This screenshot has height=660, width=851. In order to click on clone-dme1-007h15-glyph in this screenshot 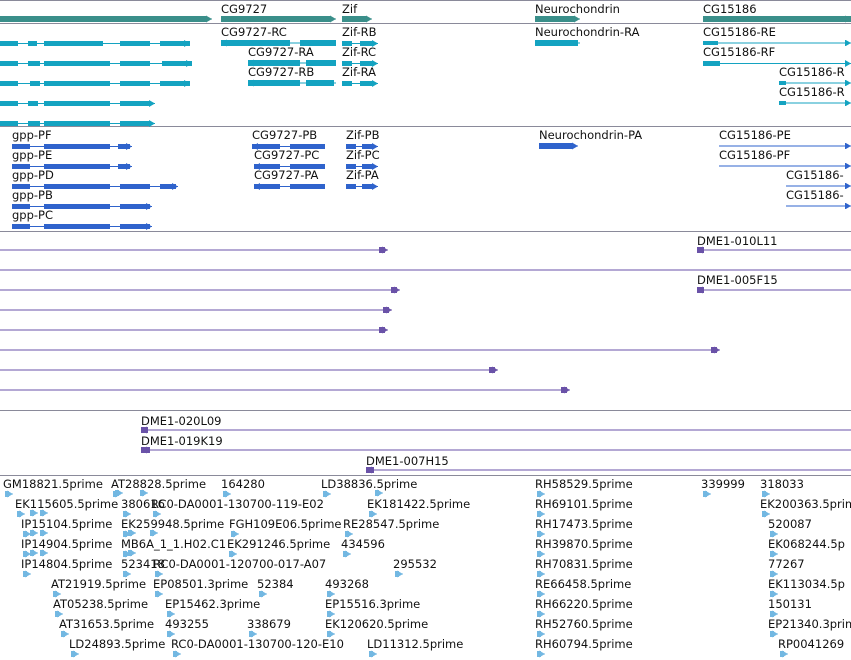, I will do `click(608, 470)`.